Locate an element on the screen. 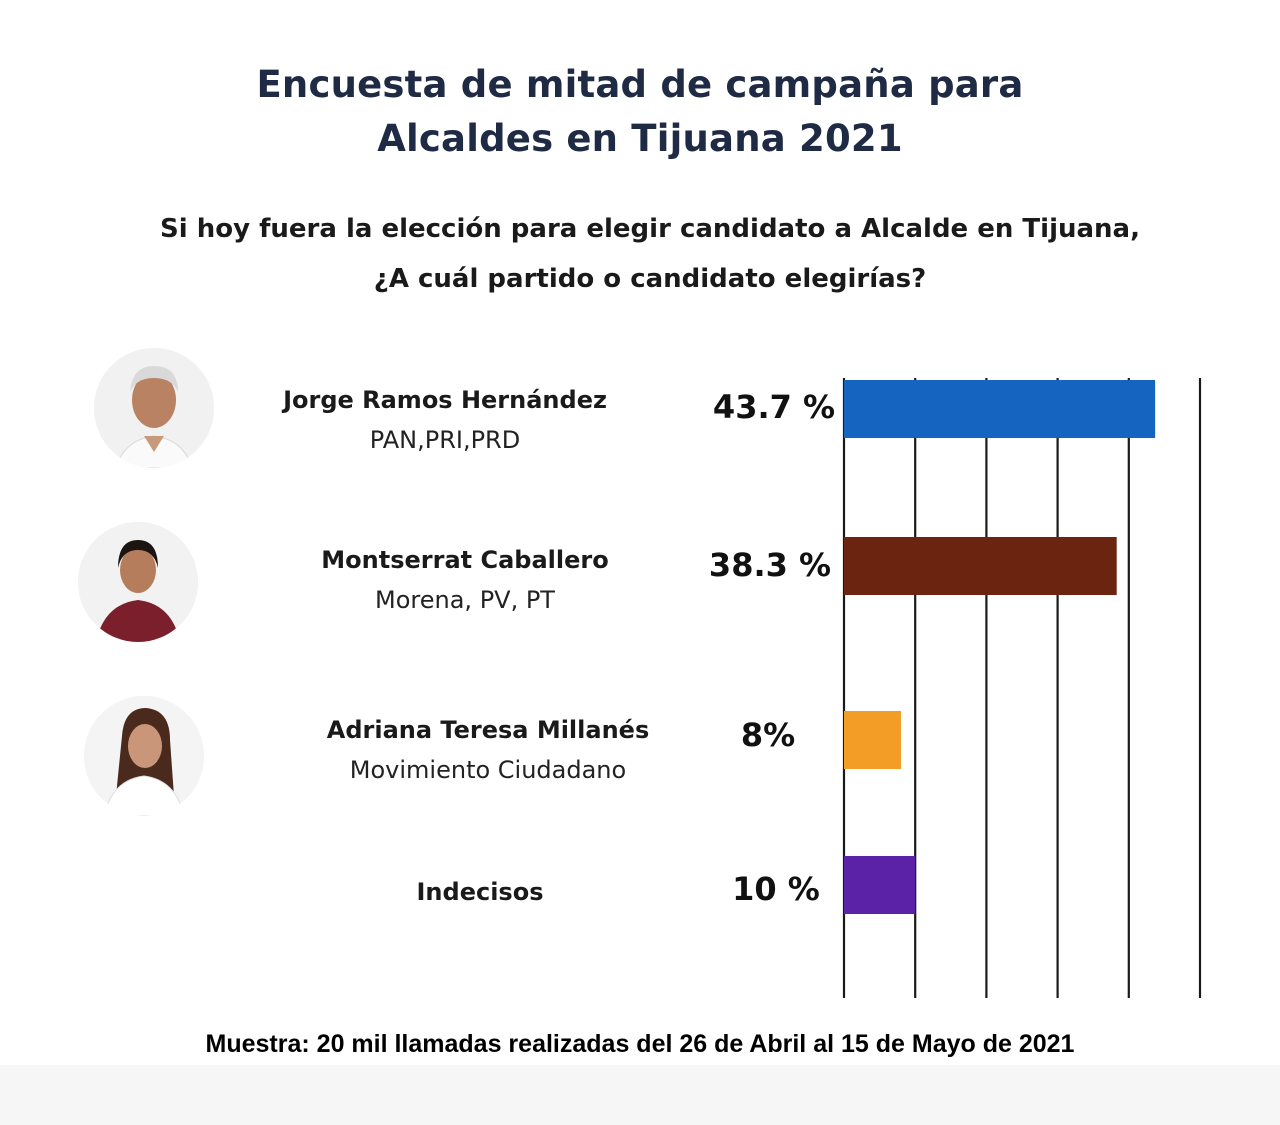  candidate-party-2: Morena, PV, PT is located at coordinates (465, 600).